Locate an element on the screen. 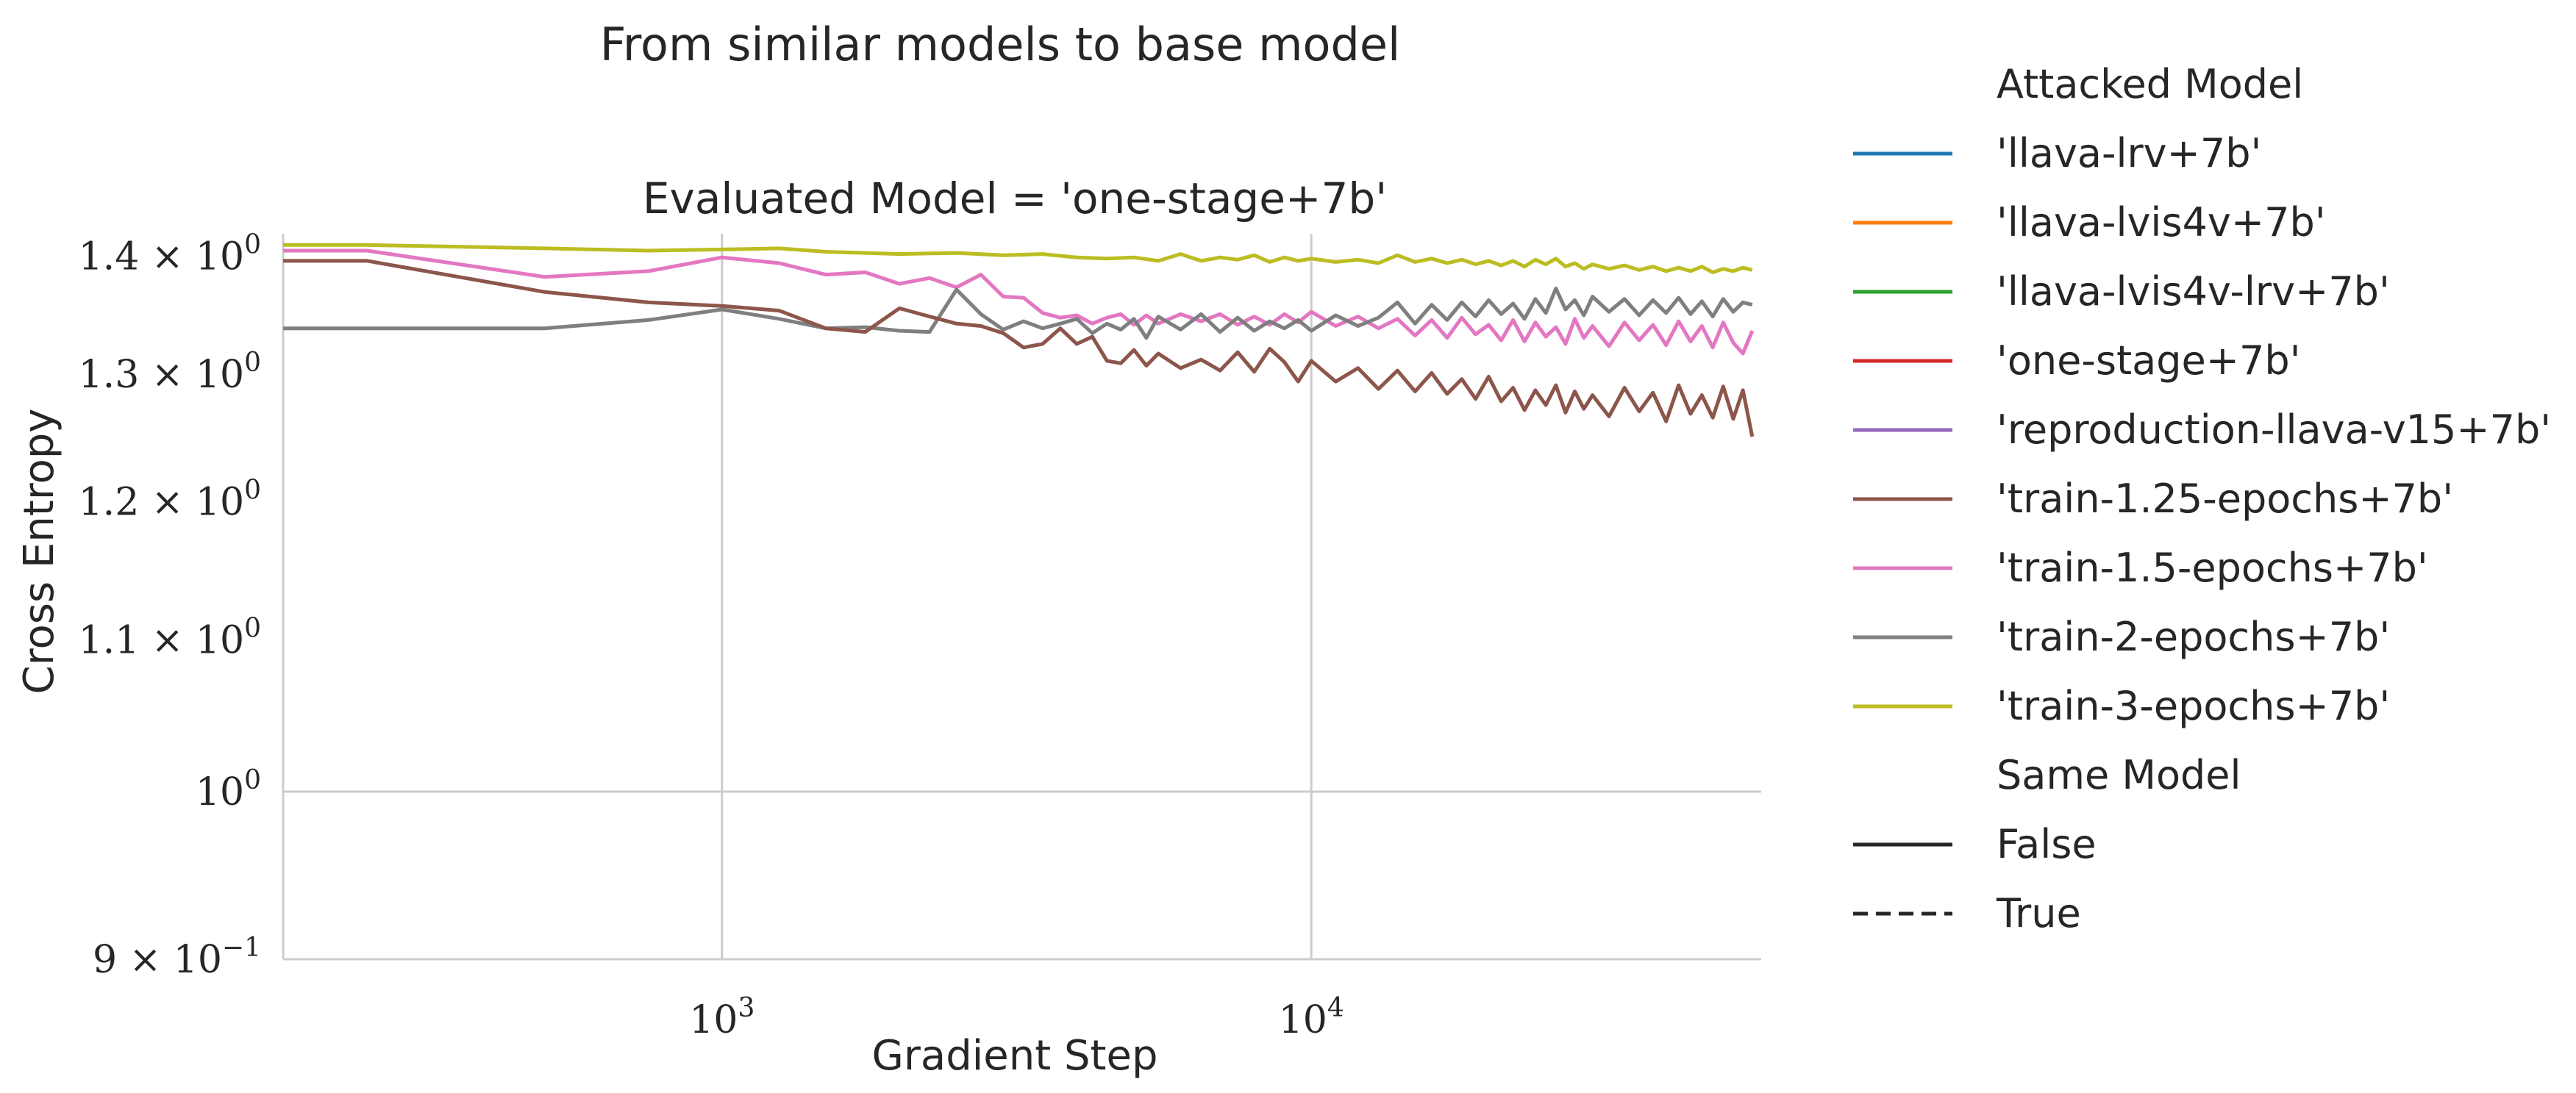  y-tick-label: 1.4 × 100 is located at coordinates (170, 254).